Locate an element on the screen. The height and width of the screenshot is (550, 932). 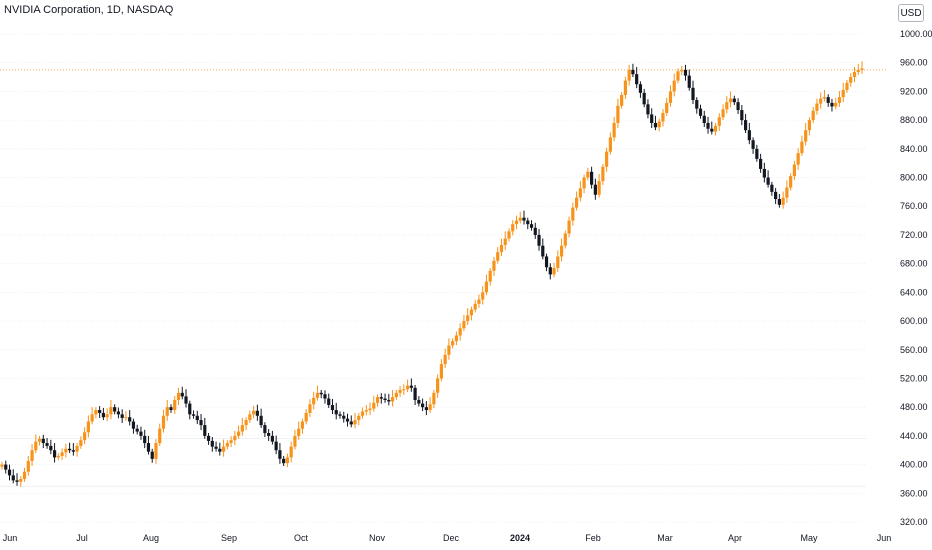
y-tick-label: 920.00 is located at coordinates (914, 91).